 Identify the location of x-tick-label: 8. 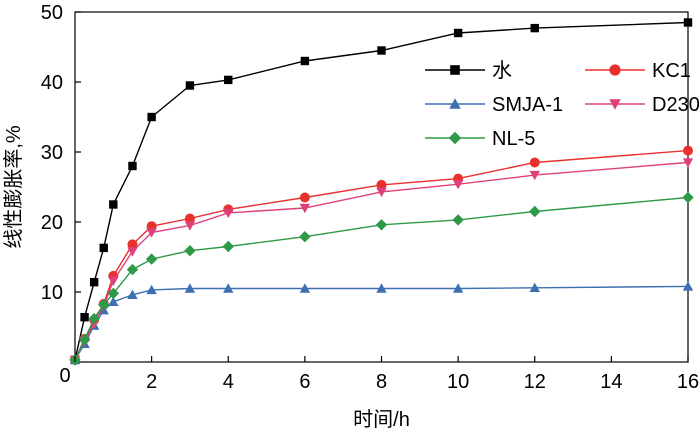
(381, 382).